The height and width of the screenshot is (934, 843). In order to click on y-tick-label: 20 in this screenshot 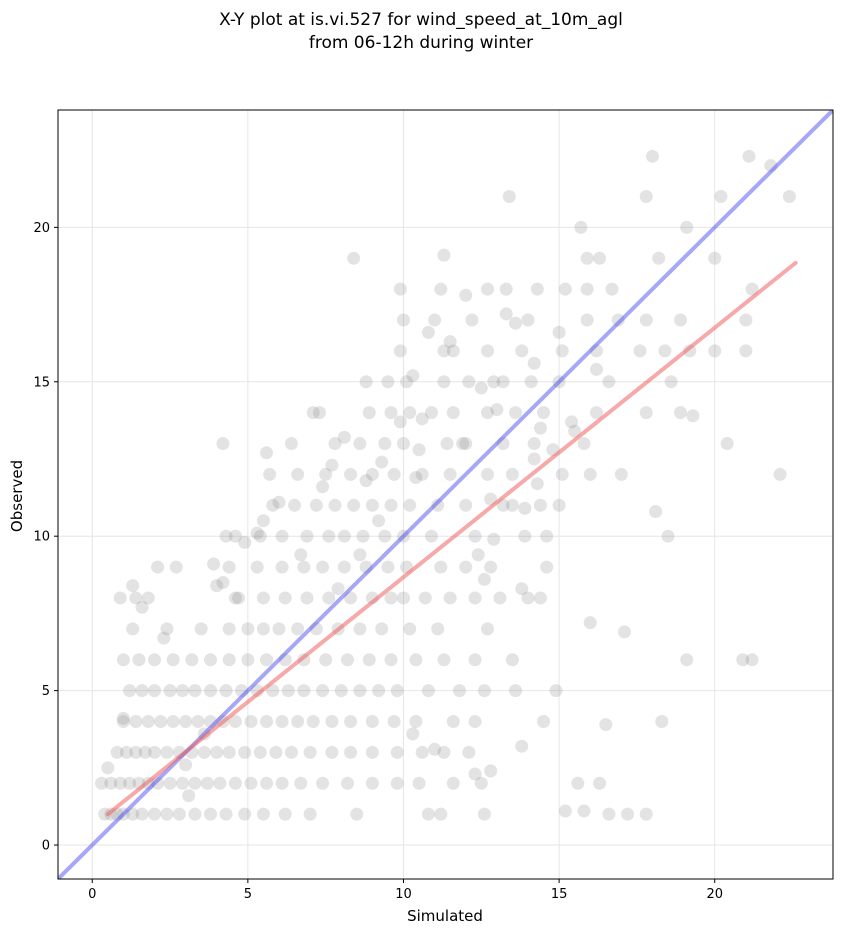, I will do `click(41, 228)`.